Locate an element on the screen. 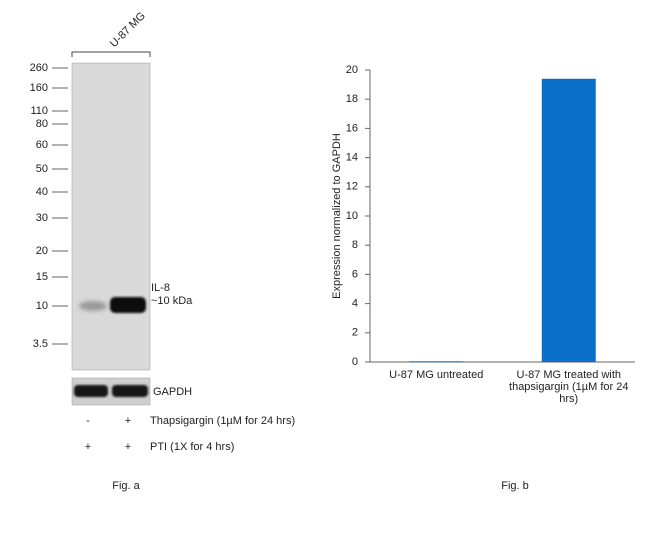 The width and height of the screenshot is (650, 544). y-tick-label: 14 is located at coordinates (352, 158).